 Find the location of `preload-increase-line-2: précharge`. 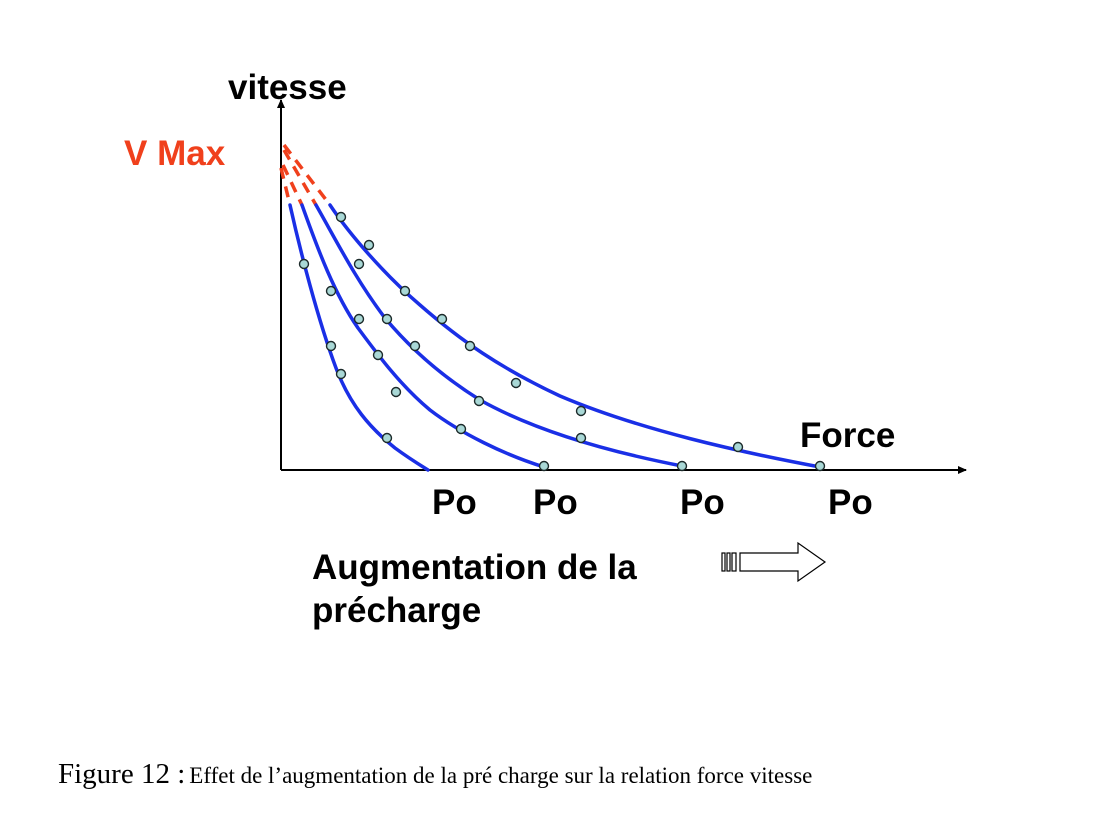

preload-increase-line-2: précharge is located at coordinates (397, 610).